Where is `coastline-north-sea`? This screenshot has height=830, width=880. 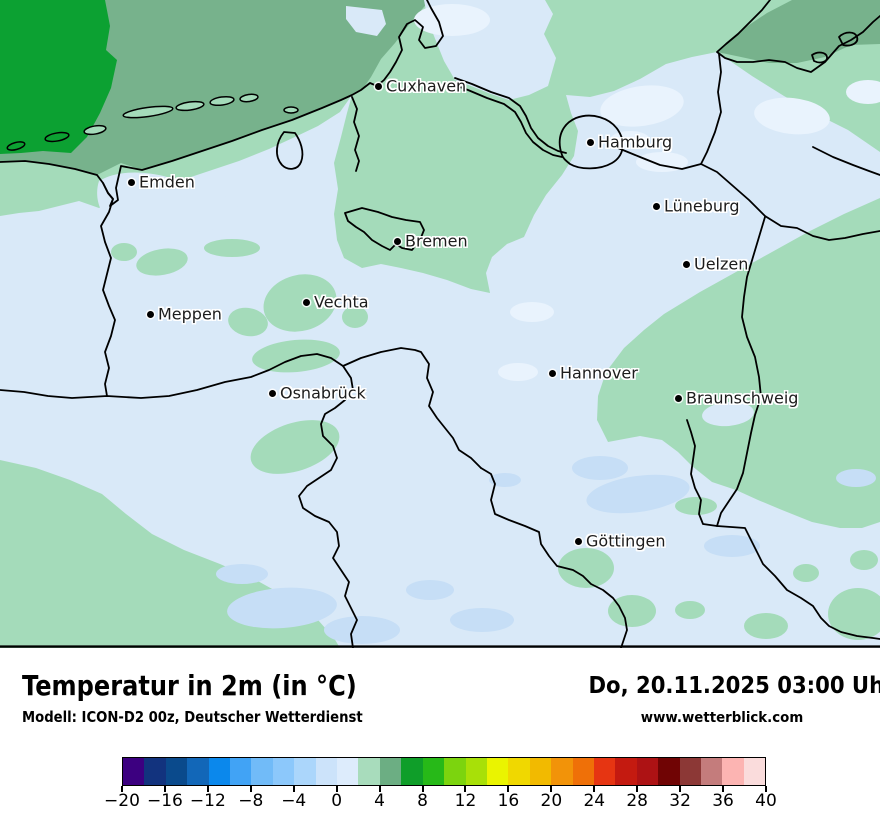
coastline-north-sea is located at coordinates (189, 144).